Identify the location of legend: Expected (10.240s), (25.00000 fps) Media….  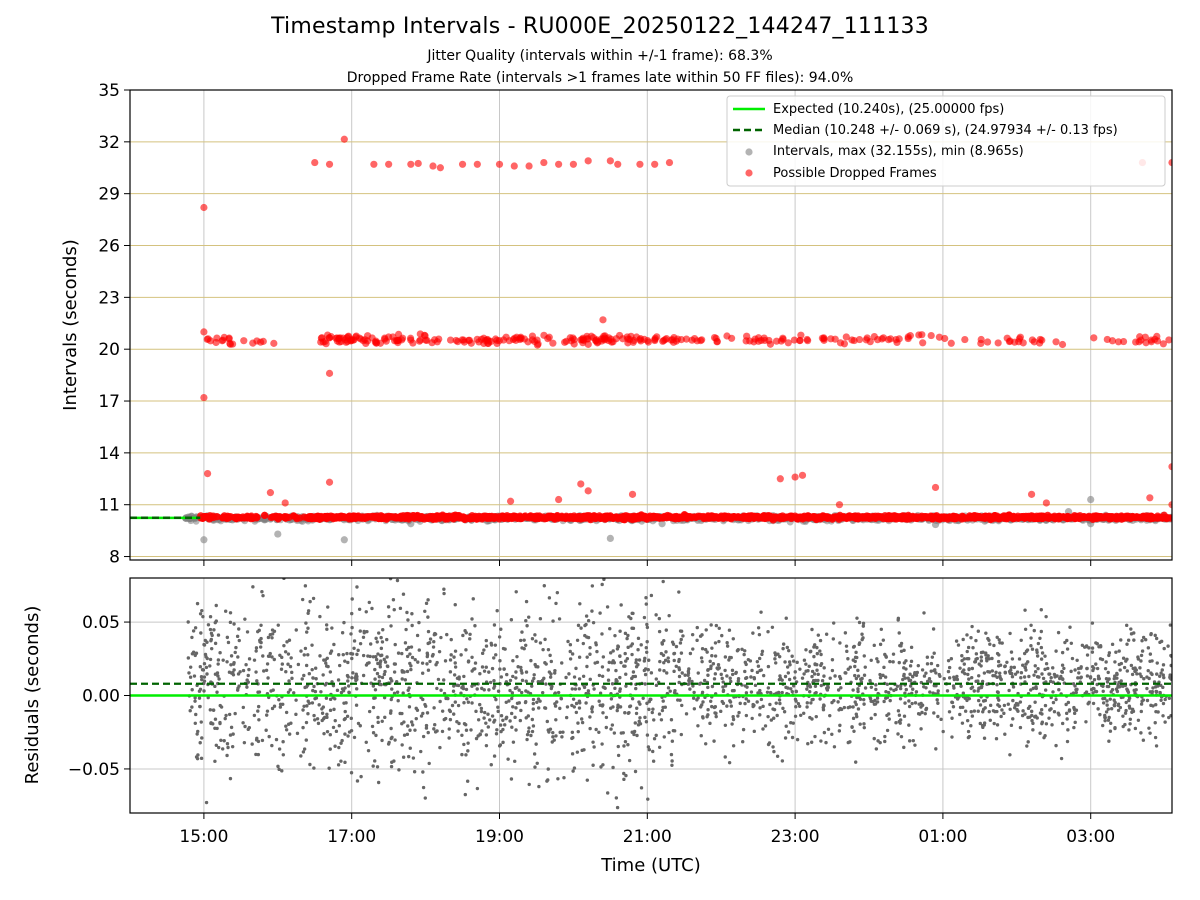
(946, 141).